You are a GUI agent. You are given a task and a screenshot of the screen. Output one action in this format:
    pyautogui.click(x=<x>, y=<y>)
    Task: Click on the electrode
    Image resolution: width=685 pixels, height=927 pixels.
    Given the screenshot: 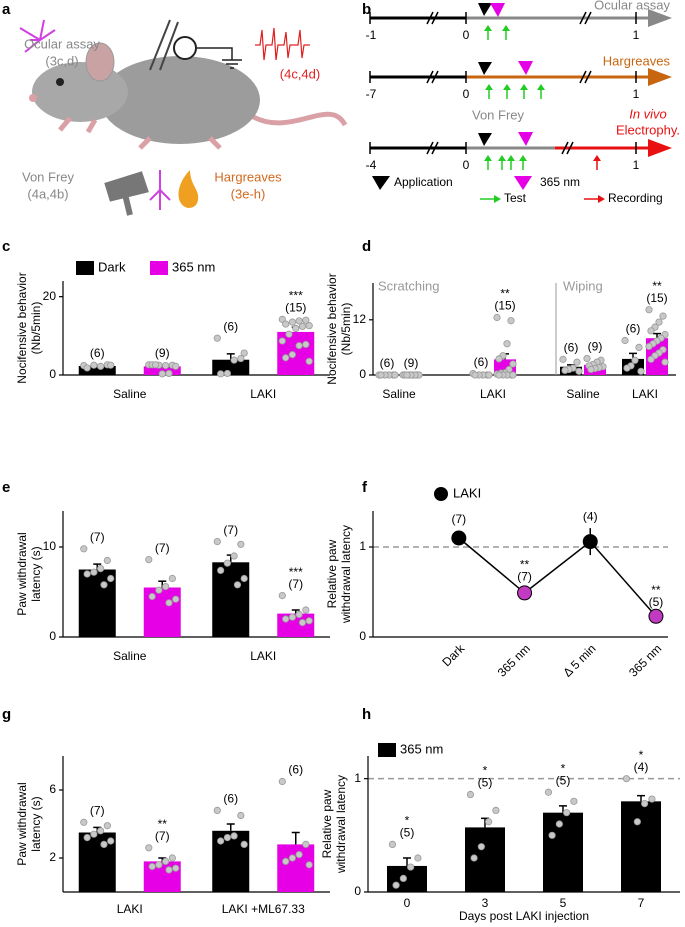 What is the action you would take?
    pyautogui.click(x=164, y=45)
    